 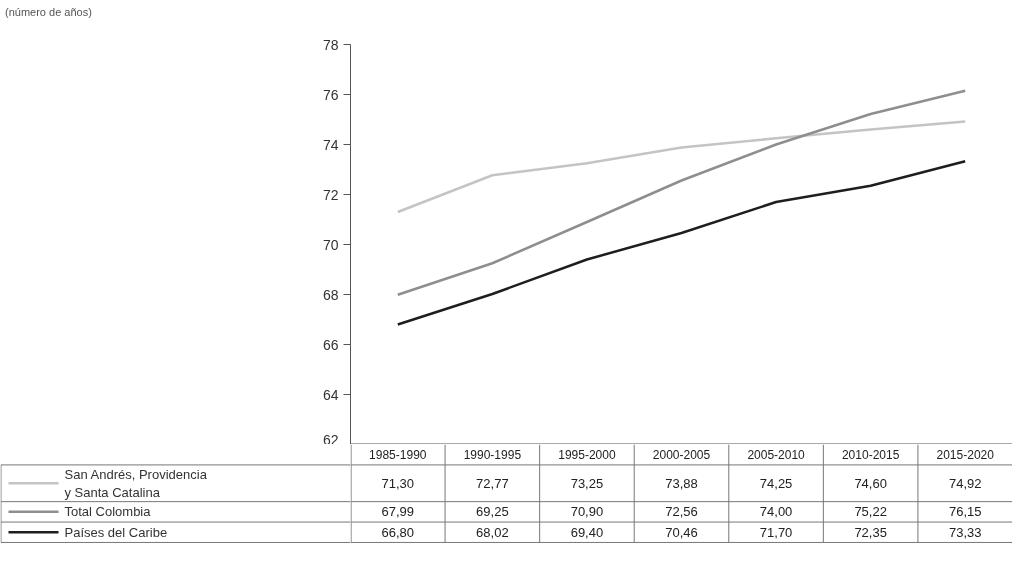 What do you see at coordinates (681, 512) in the screenshot?
I see `data-label: 72,56` at bounding box center [681, 512].